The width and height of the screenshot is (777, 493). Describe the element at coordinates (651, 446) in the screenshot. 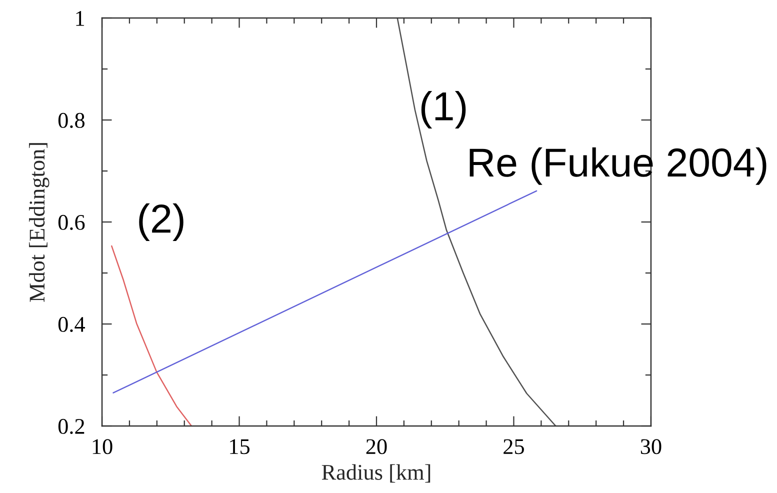

I see `x-tick-label: 30` at that location.